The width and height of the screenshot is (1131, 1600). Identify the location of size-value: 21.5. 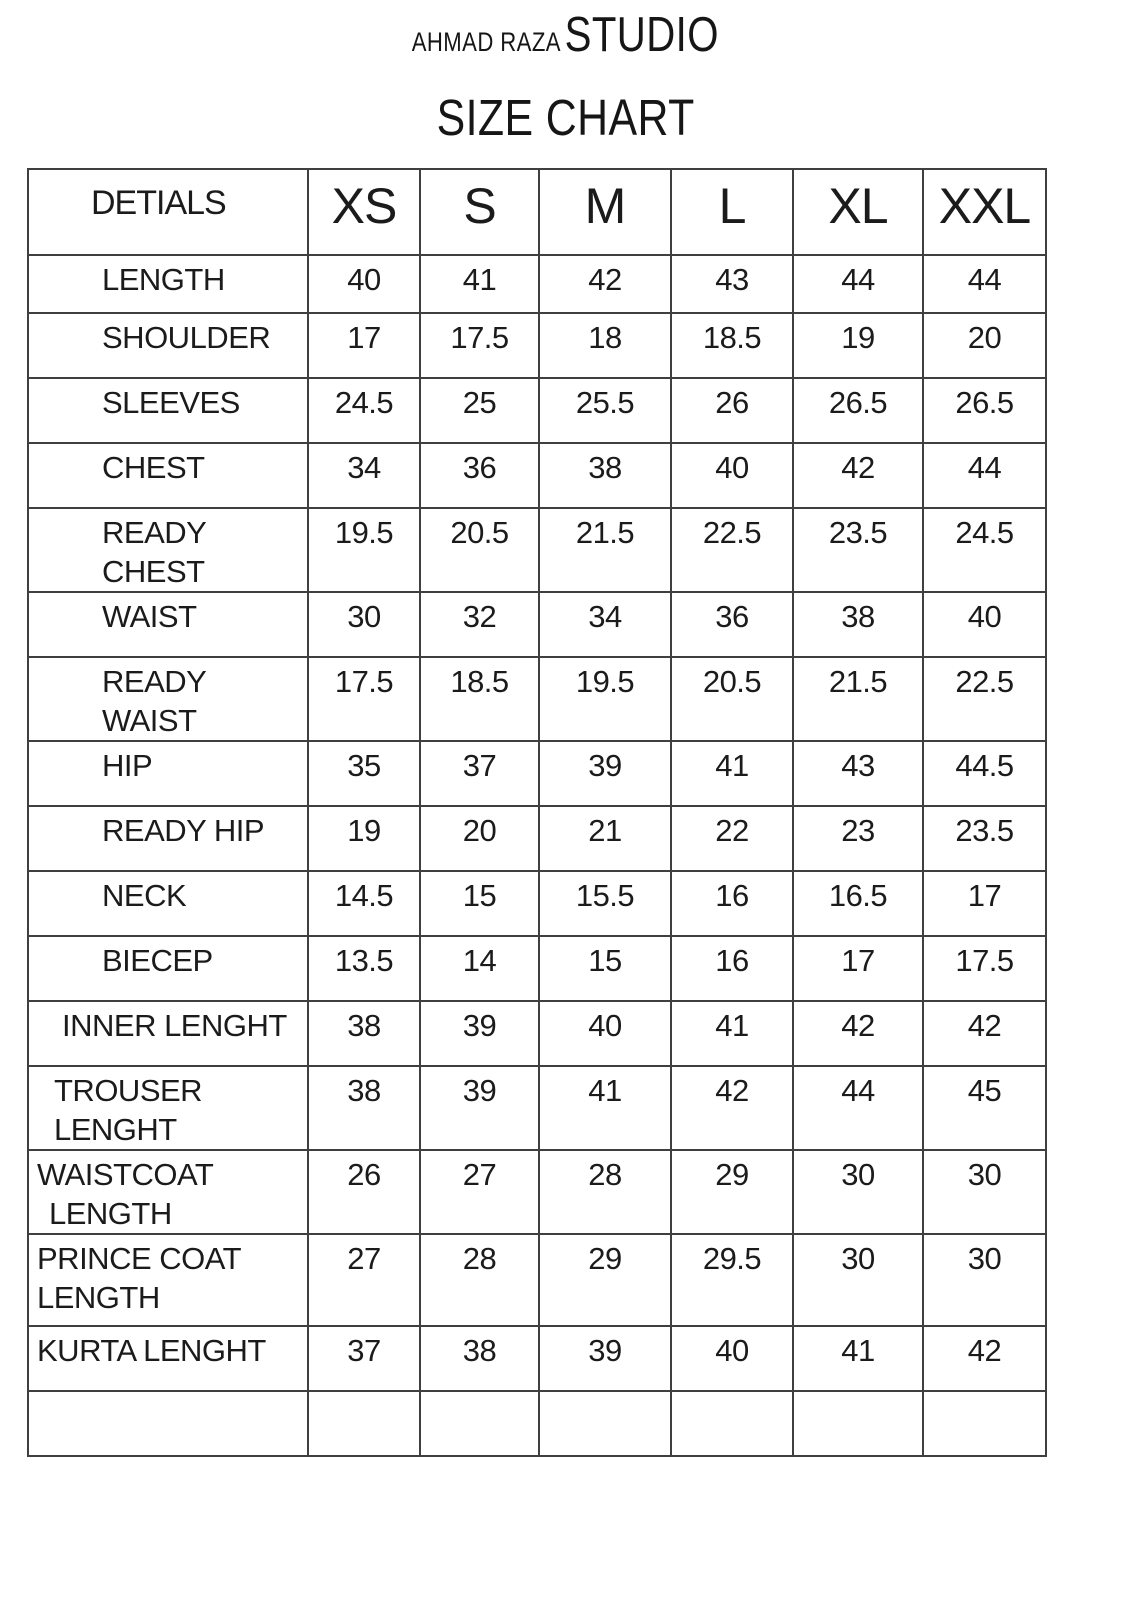
(605, 550).